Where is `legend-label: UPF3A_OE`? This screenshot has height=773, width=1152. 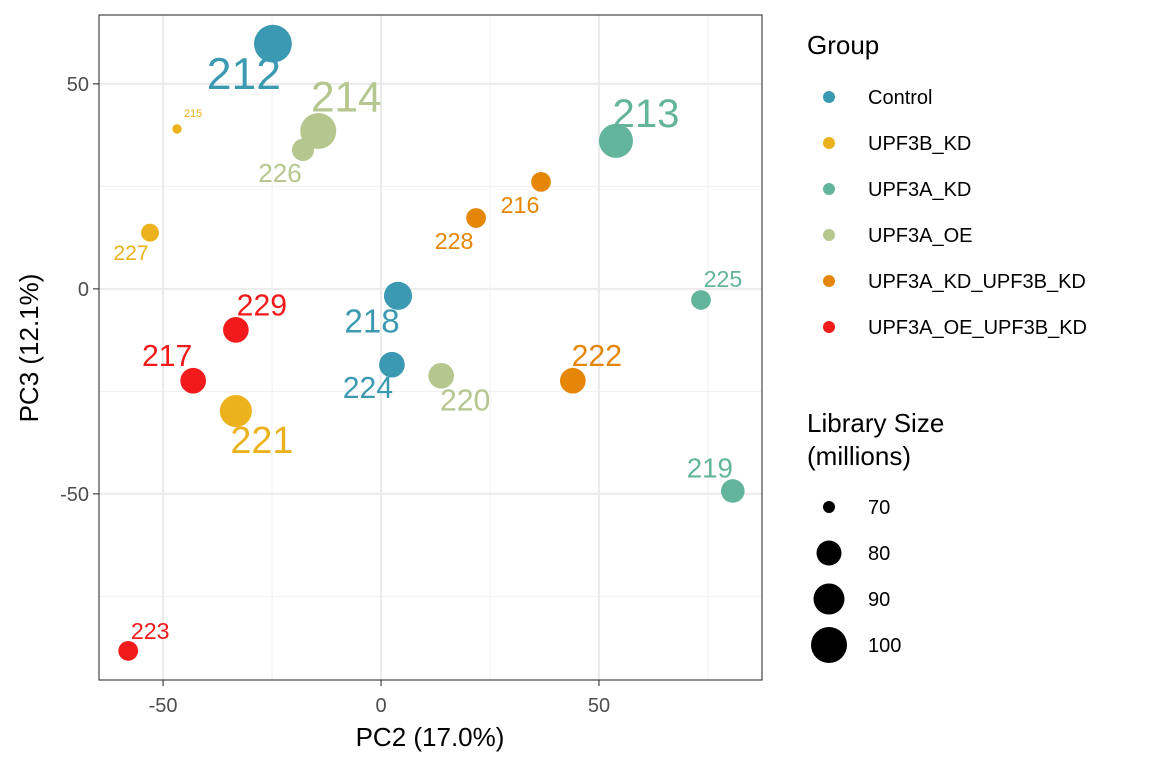 legend-label: UPF3A_OE is located at coordinates (920, 236).